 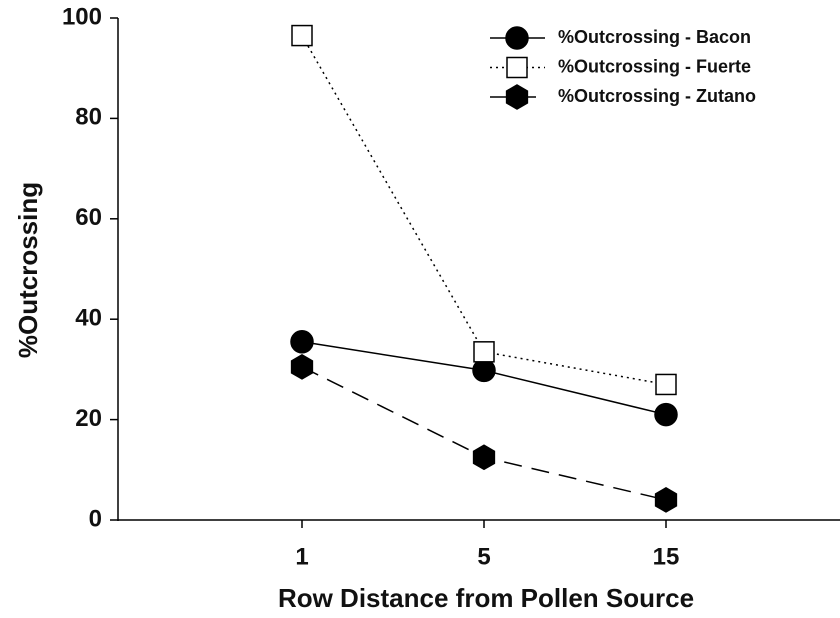 What do you see at coordinates (28, 270) in the screenshot?
I see `y-axis-label: %Outcrossing` at bounding box center [28, 270].